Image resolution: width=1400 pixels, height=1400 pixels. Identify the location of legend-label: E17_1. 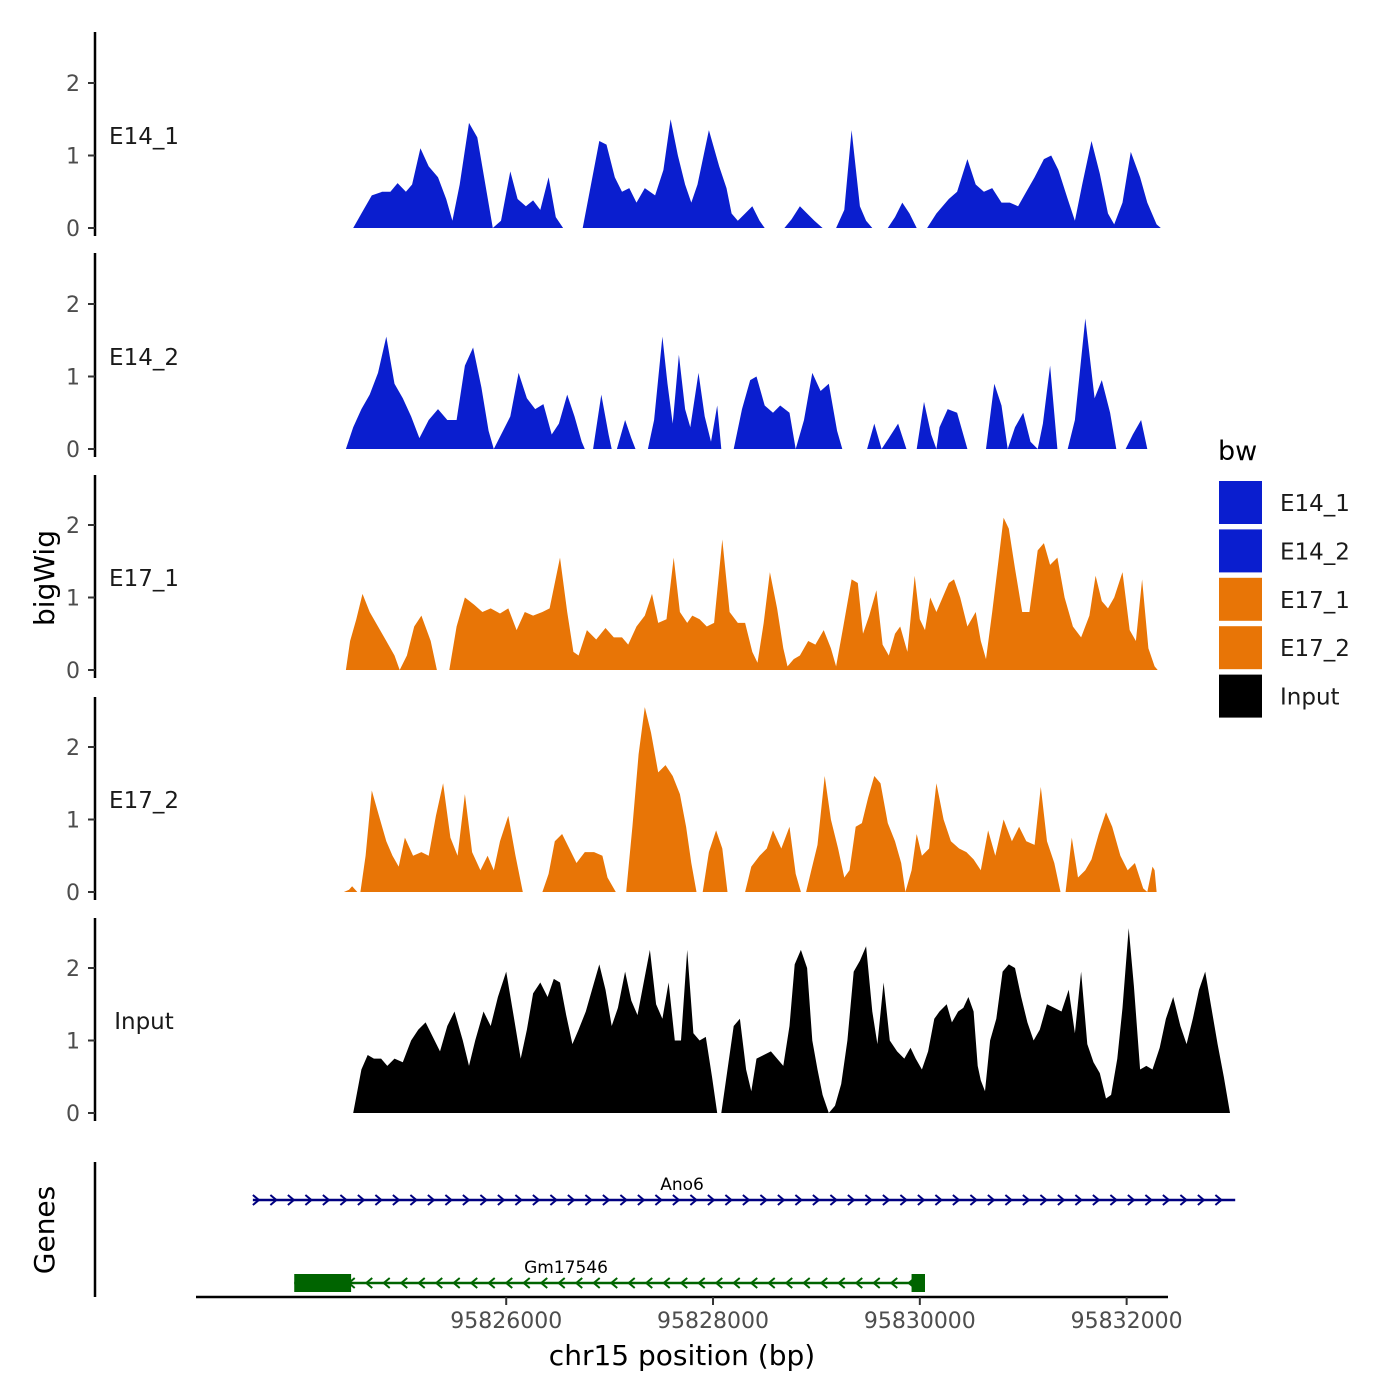
(1315, 601).